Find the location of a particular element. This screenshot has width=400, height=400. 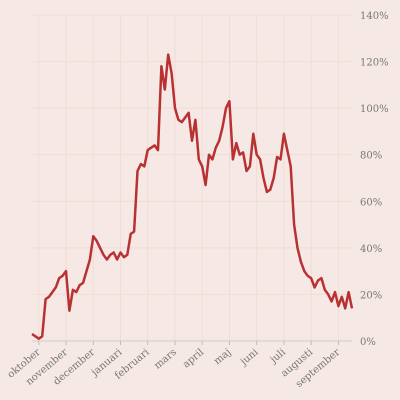

y-tick-label: 60% is located at coordinates (371, 202).